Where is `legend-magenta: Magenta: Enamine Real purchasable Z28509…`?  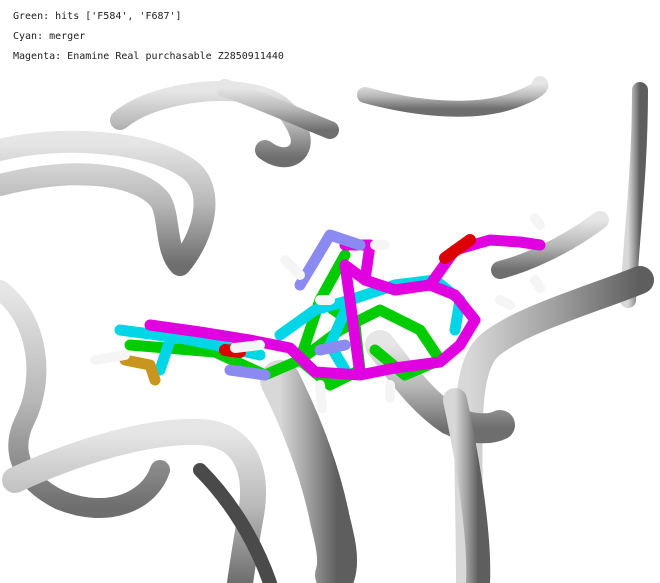 legend-magenta: Magenta: Enamine Real purchasable Z28509… is located at coordinates (148, 56).